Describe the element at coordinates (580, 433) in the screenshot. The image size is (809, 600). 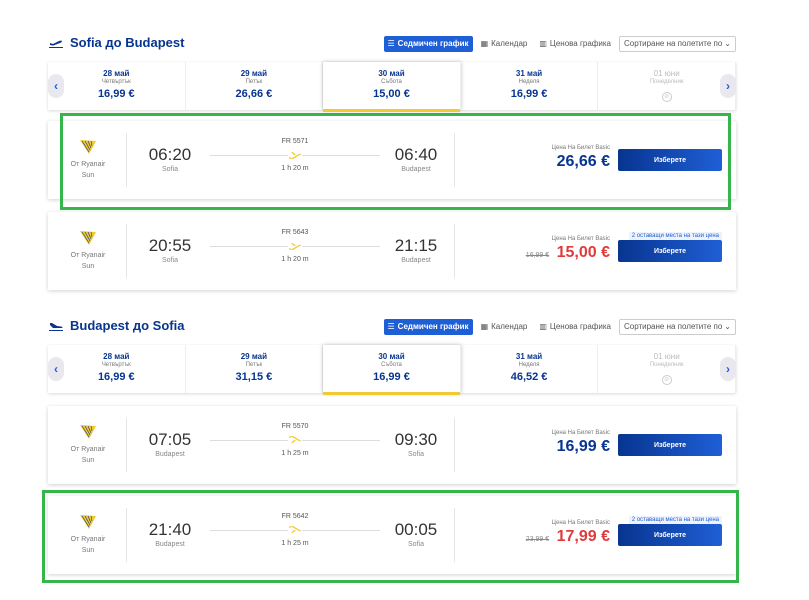
I see `fare-type: Цена На Билет Basic` at that location.